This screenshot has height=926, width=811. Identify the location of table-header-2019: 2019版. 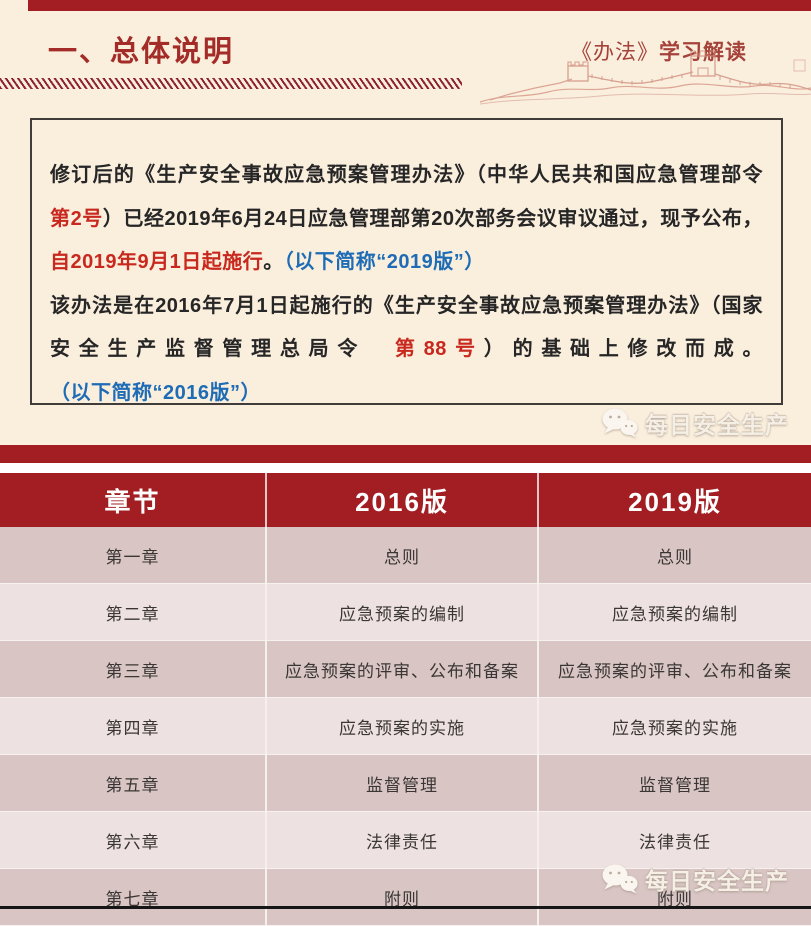
(675, 501).